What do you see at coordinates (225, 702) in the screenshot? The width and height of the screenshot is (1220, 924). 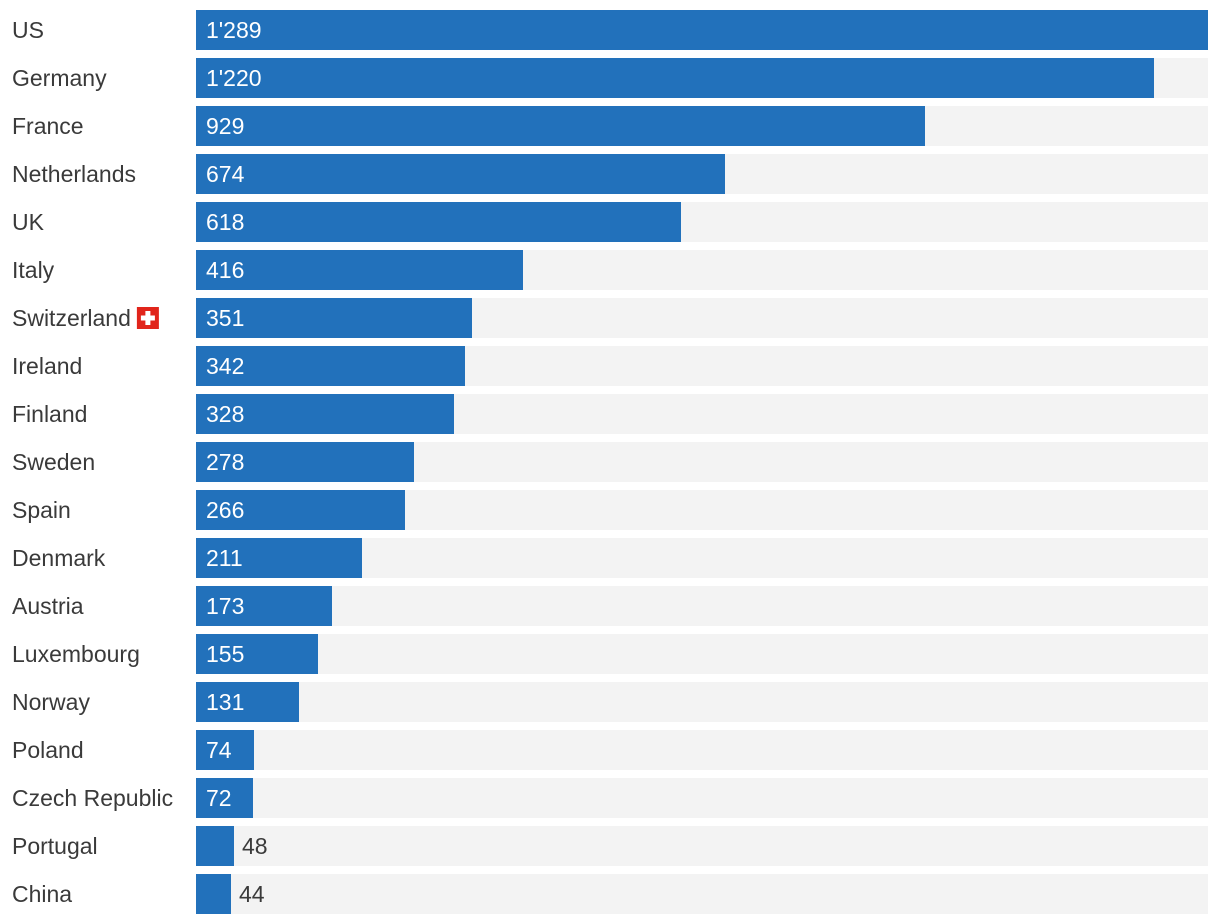 I see `value-label: 131` at bounding box center [225, 702].